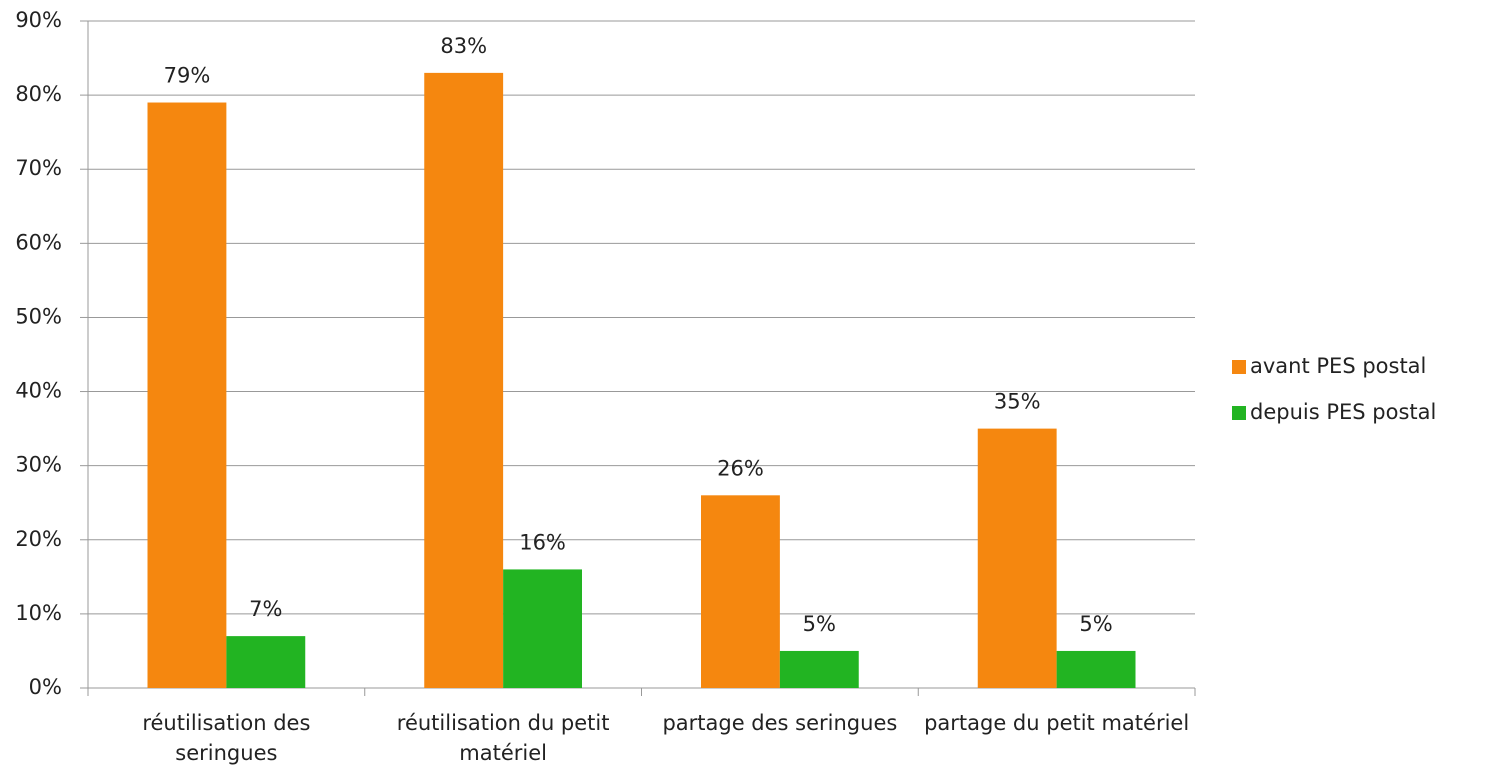  What do you see at coordinates (38, 20) in the screenshot?
I see `y-tick-label: 90%` at bounding box center [38, 20].